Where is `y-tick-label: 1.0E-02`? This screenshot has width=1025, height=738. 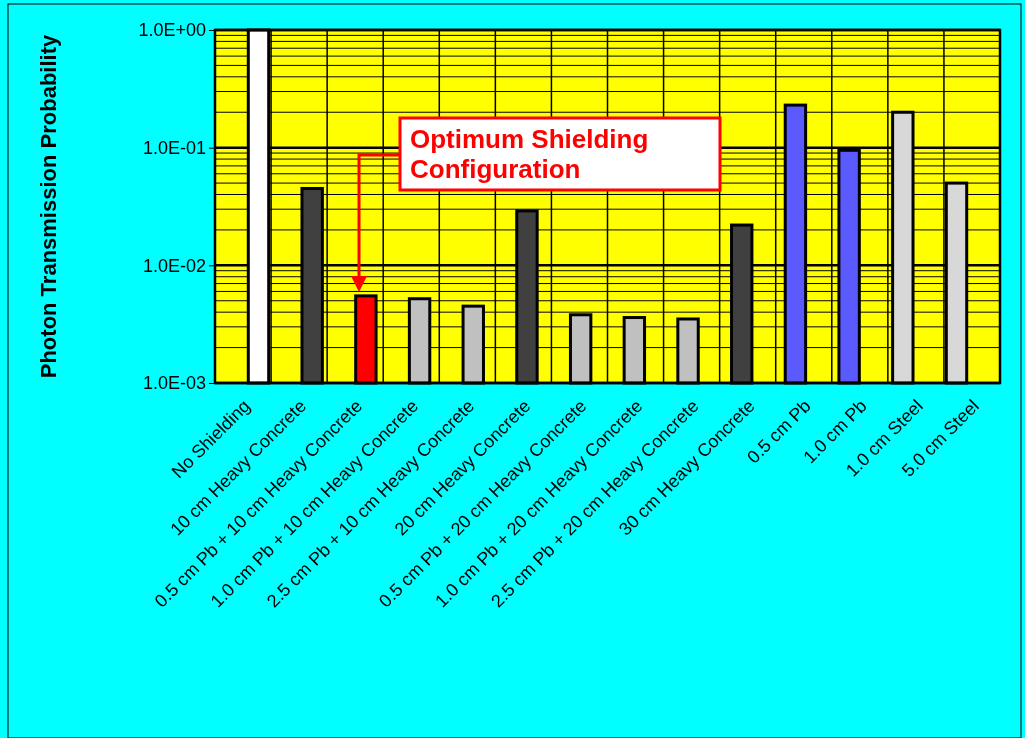
y-tick-label: 1.0E-02 is located at coordinates (174, 265).